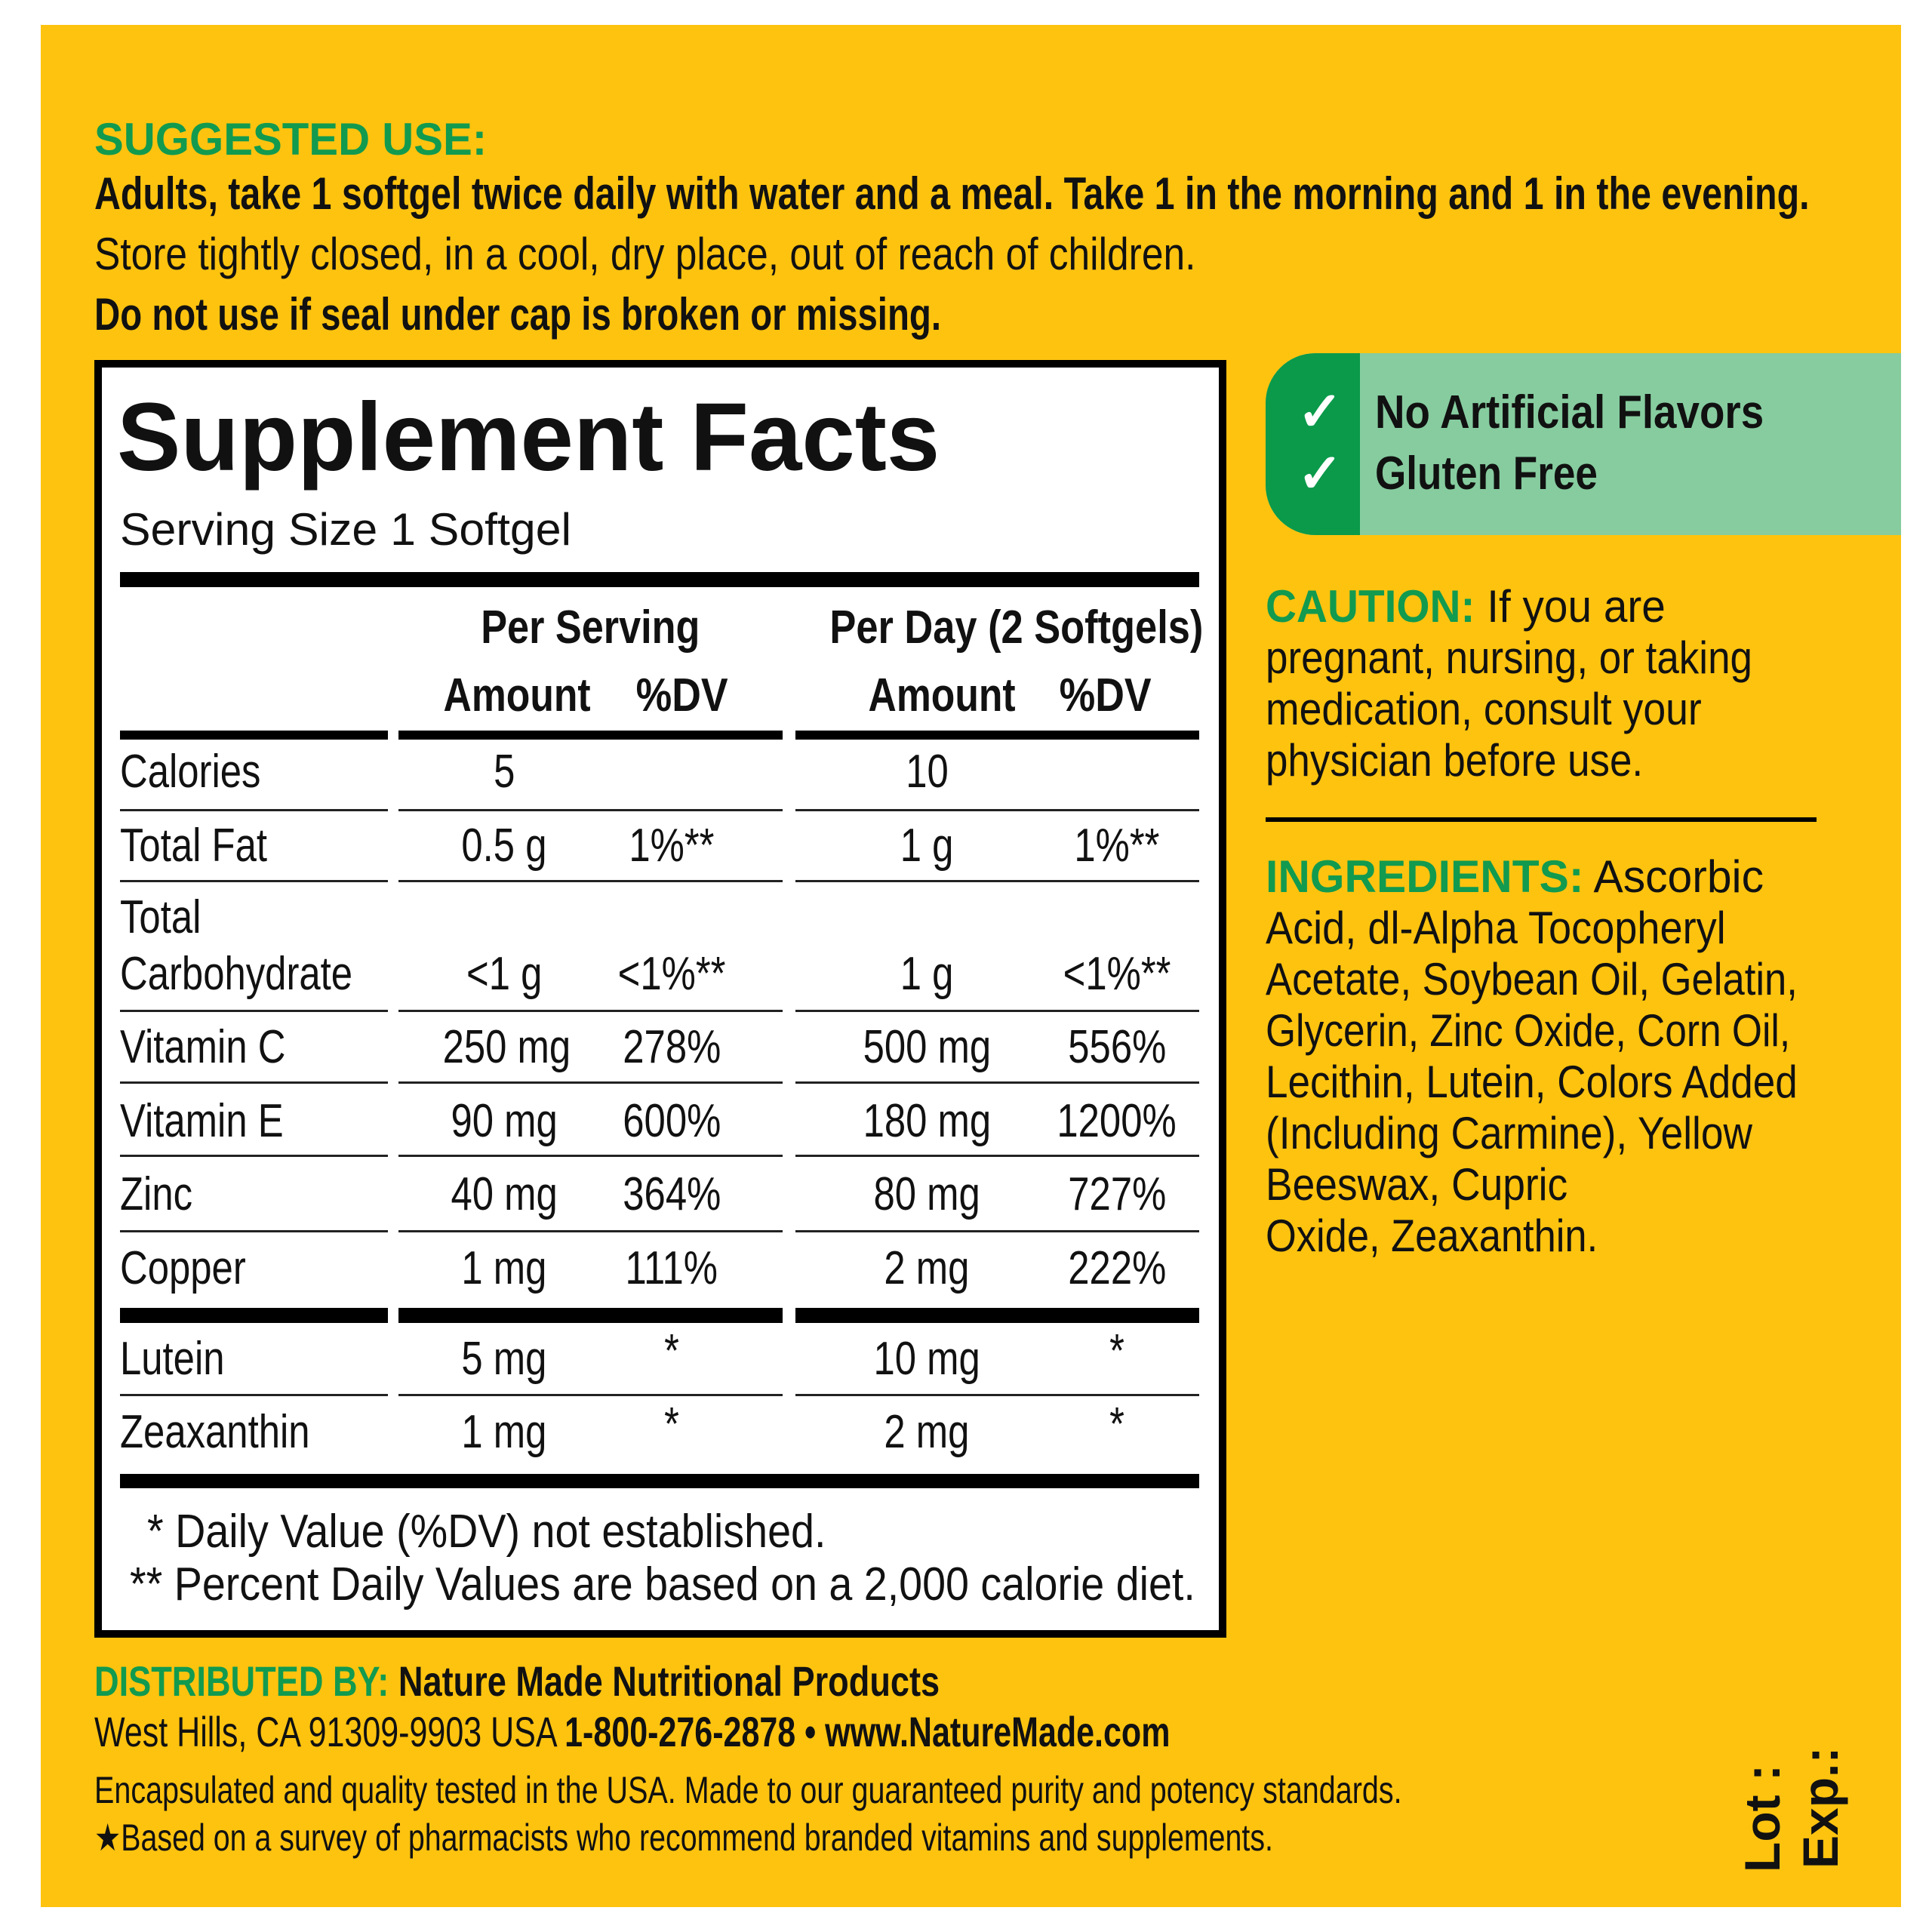 The width and height of the screenshot is (1932, 1932). I want to click on header-dv: %DV, so click(682, 695).